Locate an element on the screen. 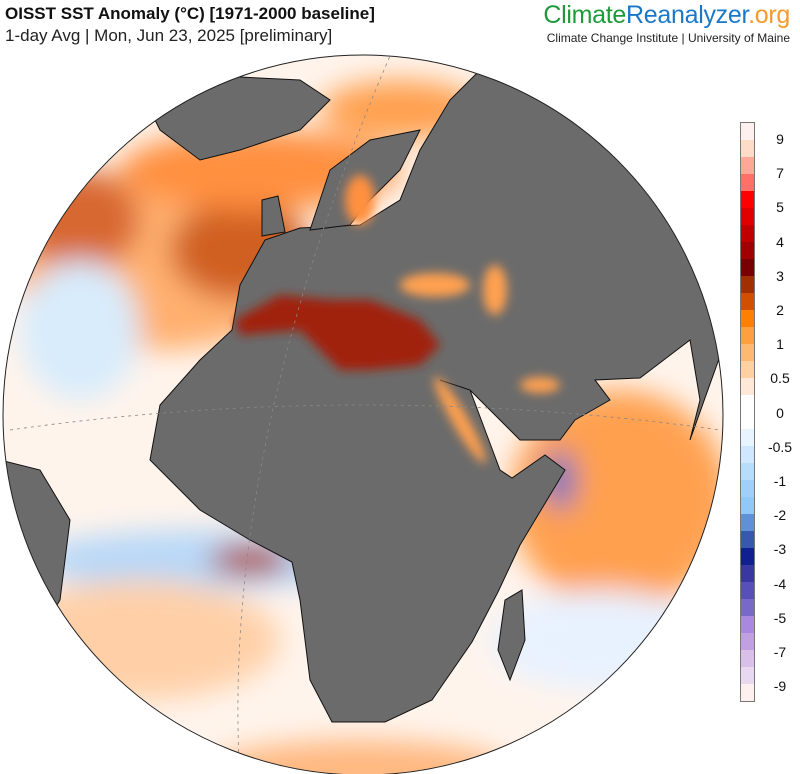 The width and height of the screenshot is (800, 774). brand-part-reanalyzer: Reanalyzer is located at coordinates (687, 15).